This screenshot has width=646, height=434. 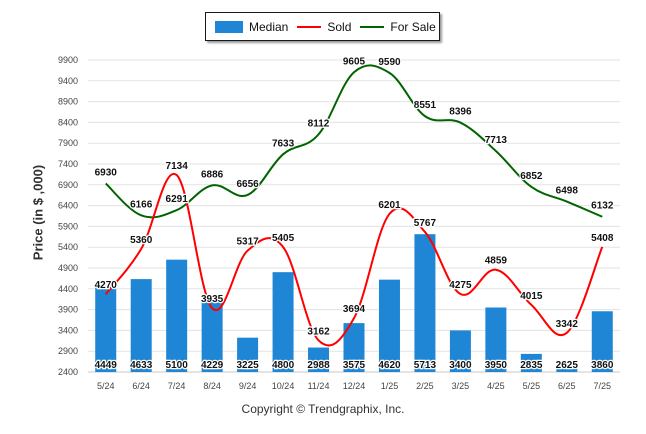 I want to click on for-sale-data-label: 7713, so click(x=496, y=140).